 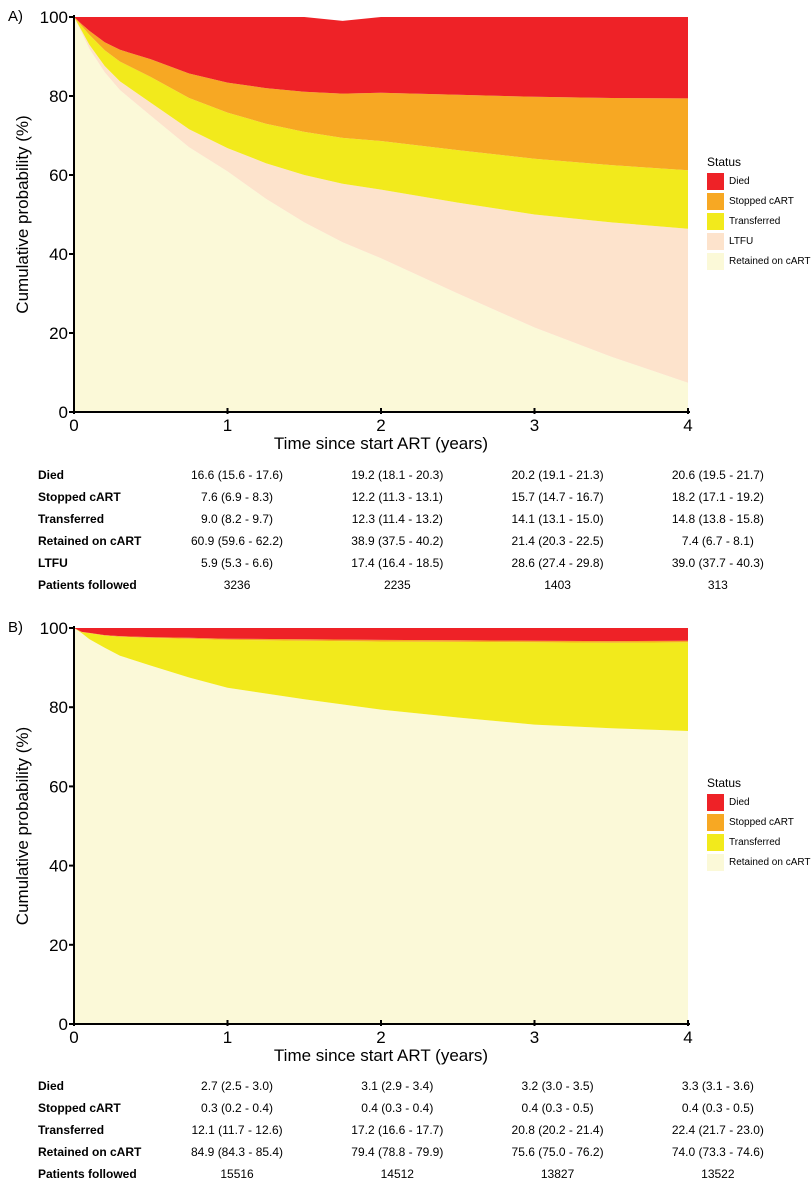 What do you see at coordinates (58, 866) in the screenshot?
I see `y-tick-label: 40` at bounding box center [58, 866].